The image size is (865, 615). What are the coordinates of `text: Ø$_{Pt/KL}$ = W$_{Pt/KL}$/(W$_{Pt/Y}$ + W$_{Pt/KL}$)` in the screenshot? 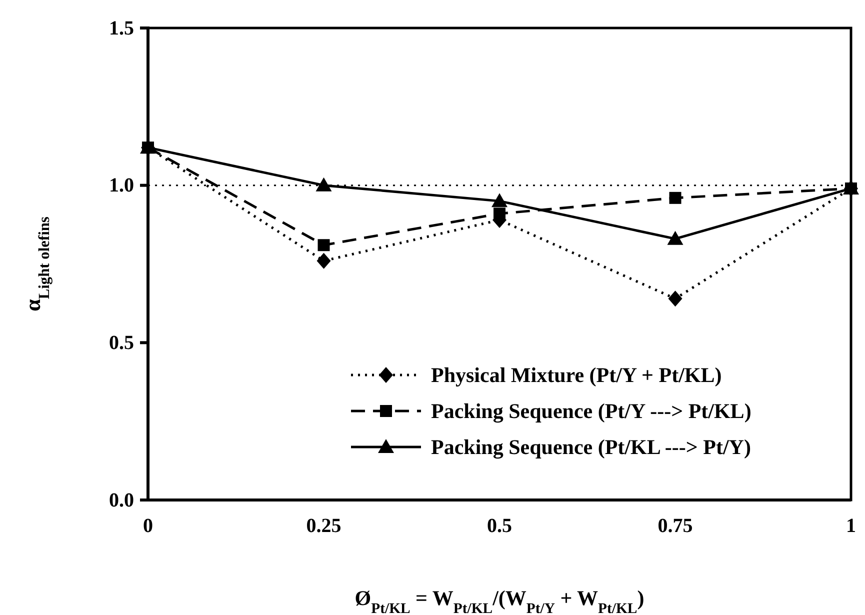 It's located at (499, 600).